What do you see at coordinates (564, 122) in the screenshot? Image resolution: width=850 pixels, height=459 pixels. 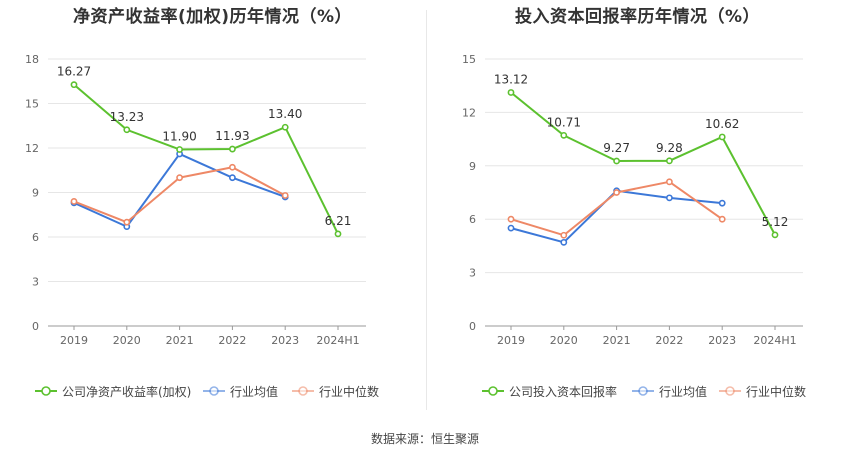 I see `data-label: 10.71` at bounding box center [564, 122].